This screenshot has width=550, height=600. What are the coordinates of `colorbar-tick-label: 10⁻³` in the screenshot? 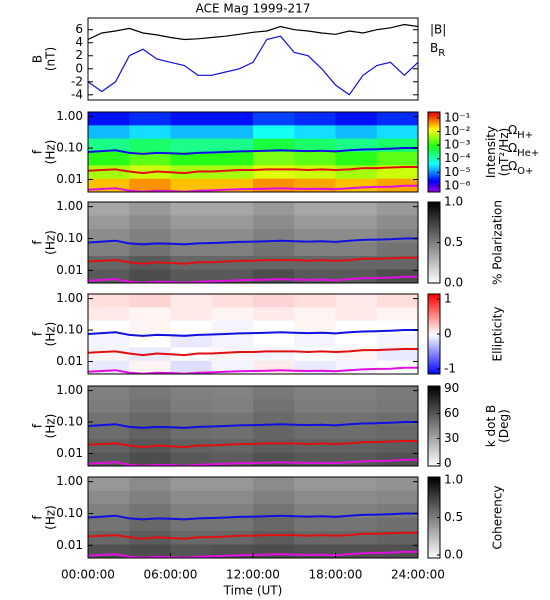 It's located at (457, 145).